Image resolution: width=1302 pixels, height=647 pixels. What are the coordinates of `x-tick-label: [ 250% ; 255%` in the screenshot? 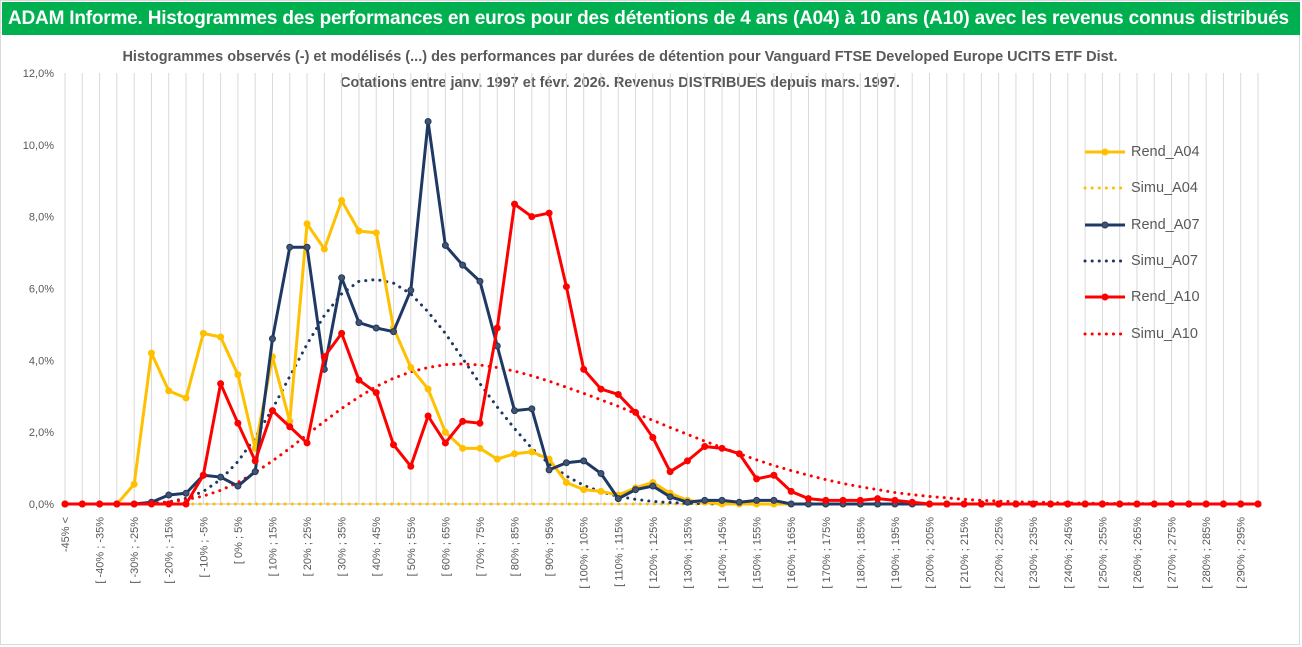 It's located at (1103, 553).